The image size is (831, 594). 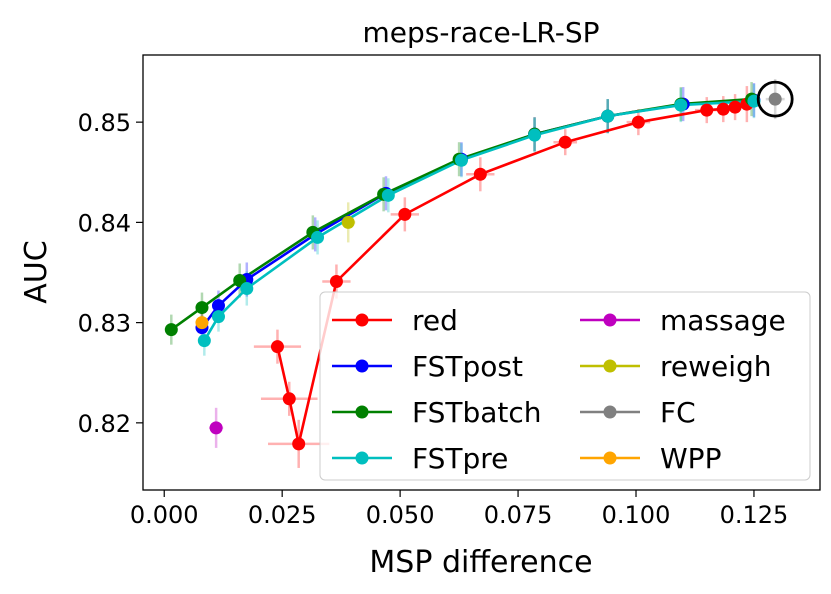 I want to click on legend-entry-fstpre: FSTpre, so click(x=420, y=458).